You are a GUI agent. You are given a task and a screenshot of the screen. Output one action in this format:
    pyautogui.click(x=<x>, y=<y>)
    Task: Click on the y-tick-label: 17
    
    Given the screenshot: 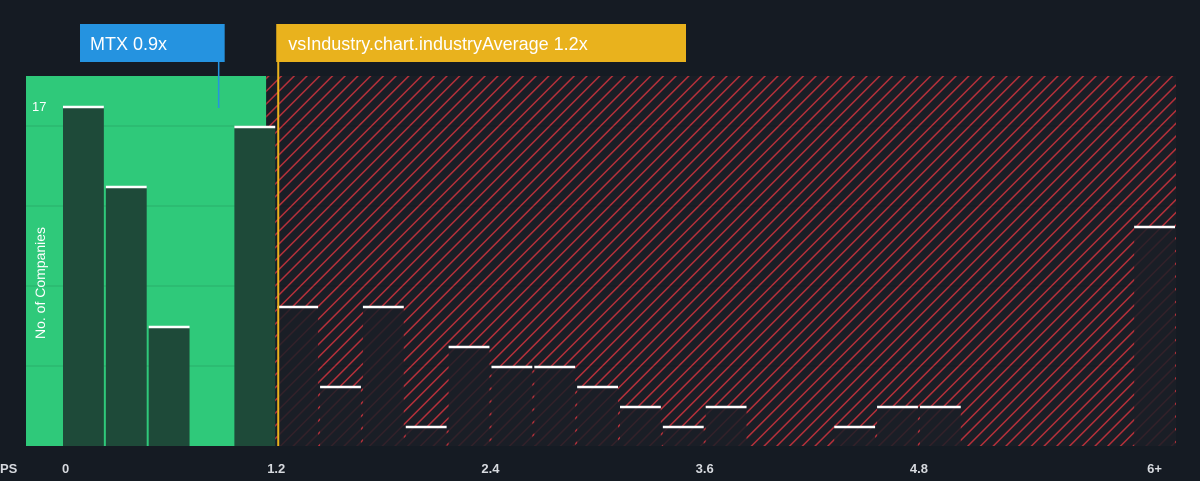 What is the action you would take?
    pyautogui.click(x=39, y=106)
    